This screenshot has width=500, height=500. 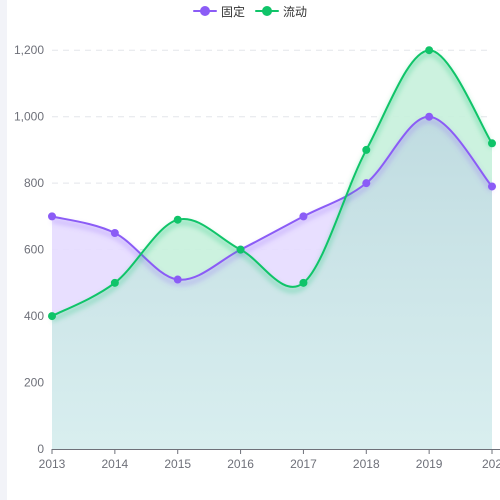 What do you see at coordinates (218, 11) in the screenshot?
I see `legend-item-series-0: 固定` at bounding box center [218, 11].